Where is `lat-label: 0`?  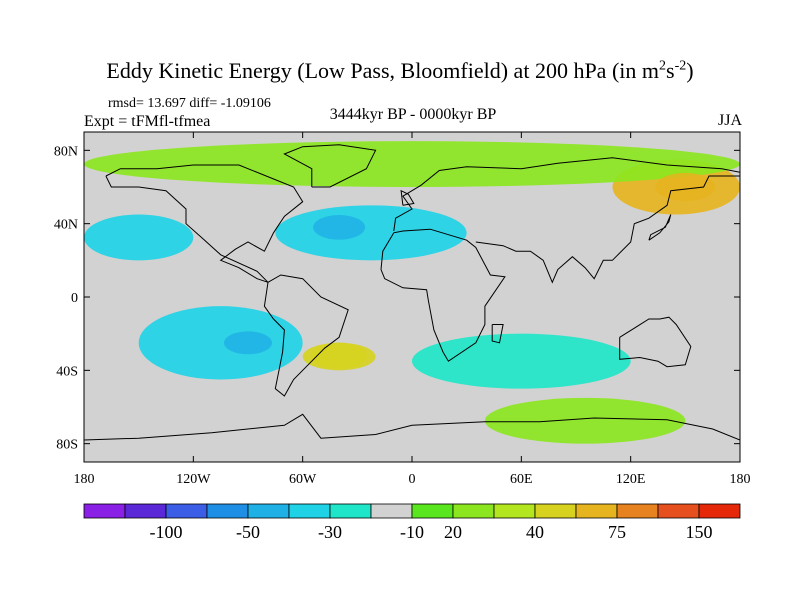
lat-label: 0 is located at coordinates (74, 298).